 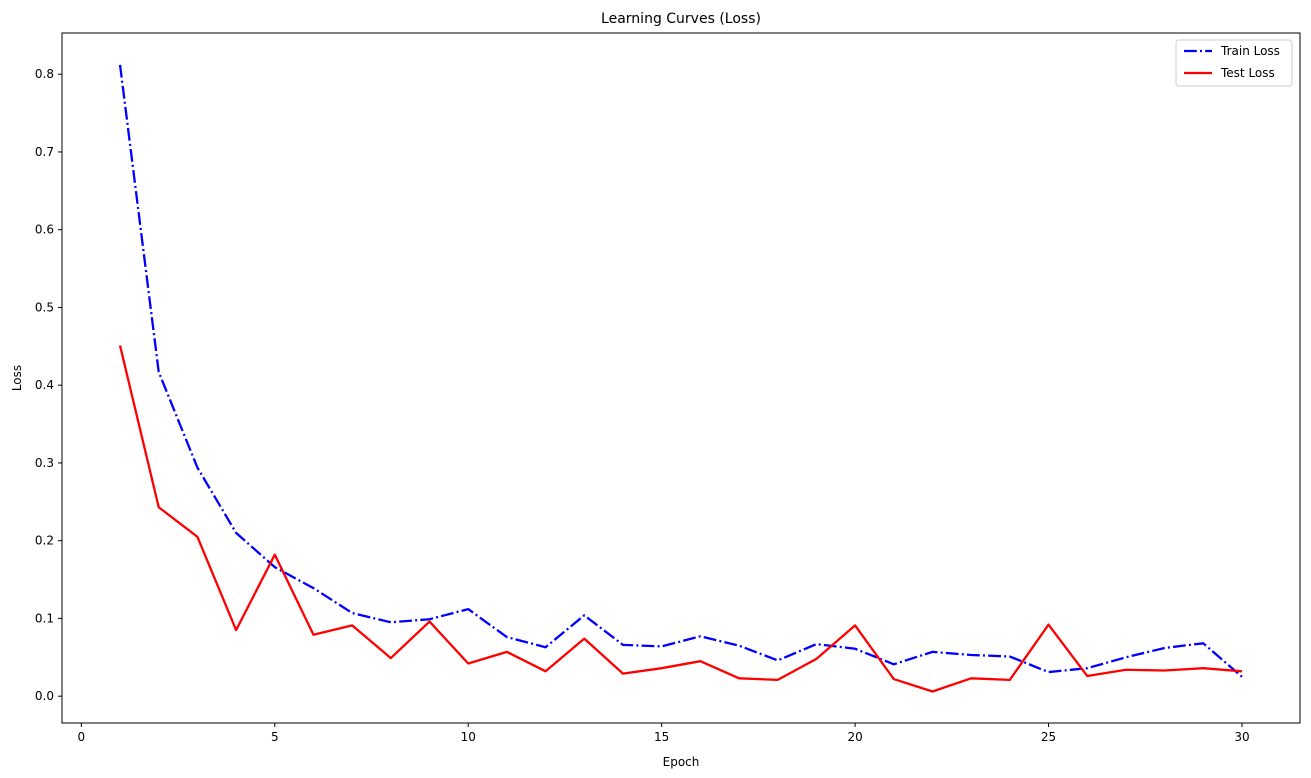 What do you see at coordinates (1247, 73) in the screenshot?
I see `legend-label: Test Loss` at bounding box center [1247, 73].